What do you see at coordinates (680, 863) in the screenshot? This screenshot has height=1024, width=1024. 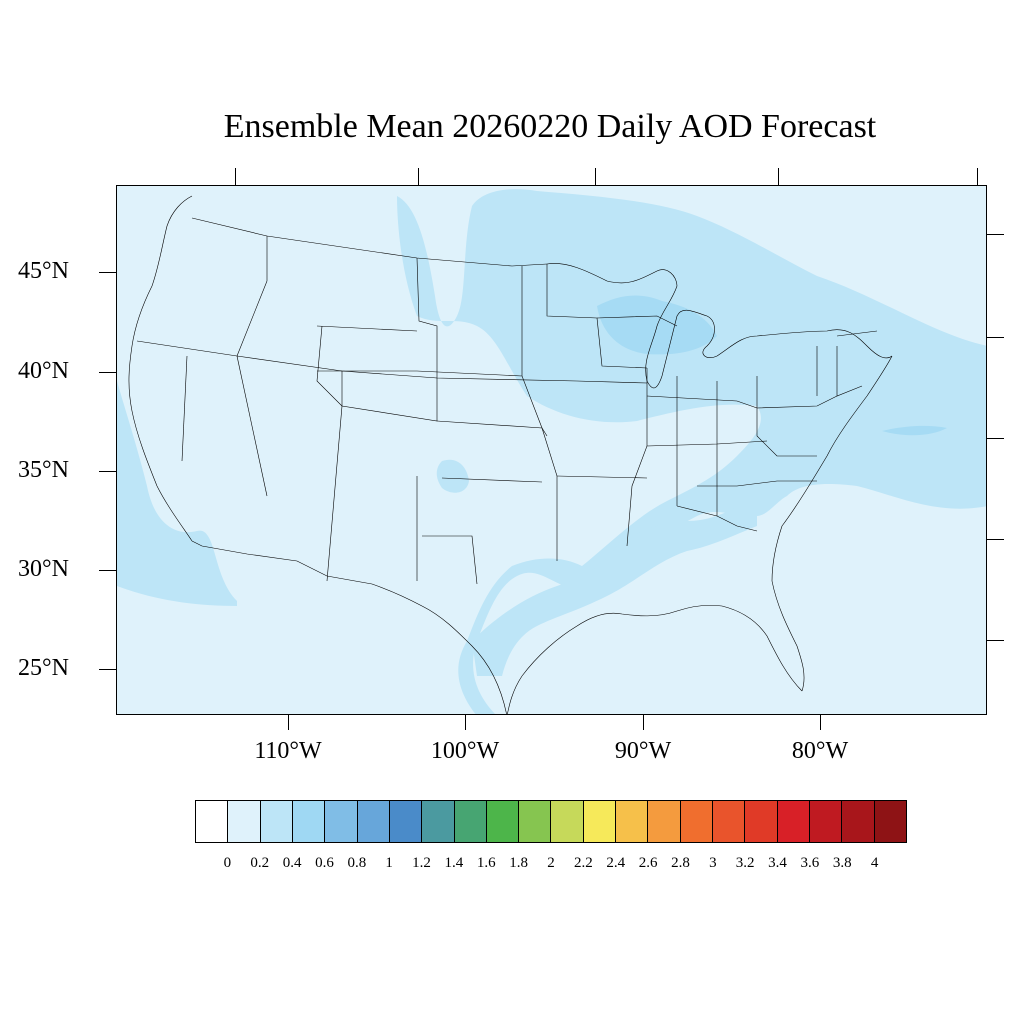 I see `colorbar-label: 2.8` at bounding box center [680, 863].